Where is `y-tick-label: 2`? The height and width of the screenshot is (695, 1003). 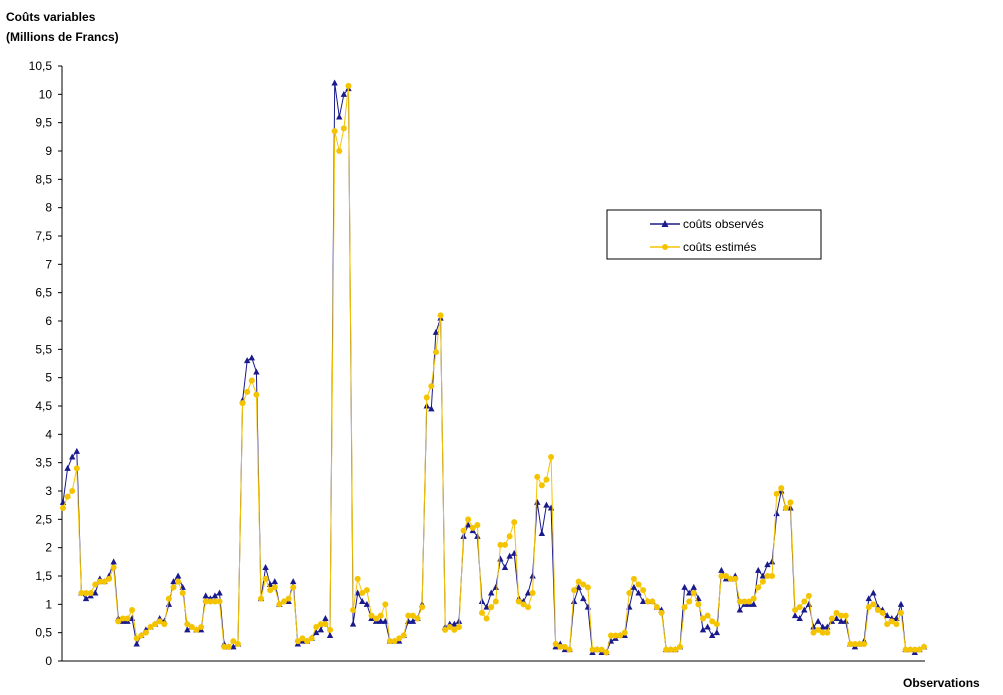 y-tick-label: 2 is located at coordinates (48, 548).